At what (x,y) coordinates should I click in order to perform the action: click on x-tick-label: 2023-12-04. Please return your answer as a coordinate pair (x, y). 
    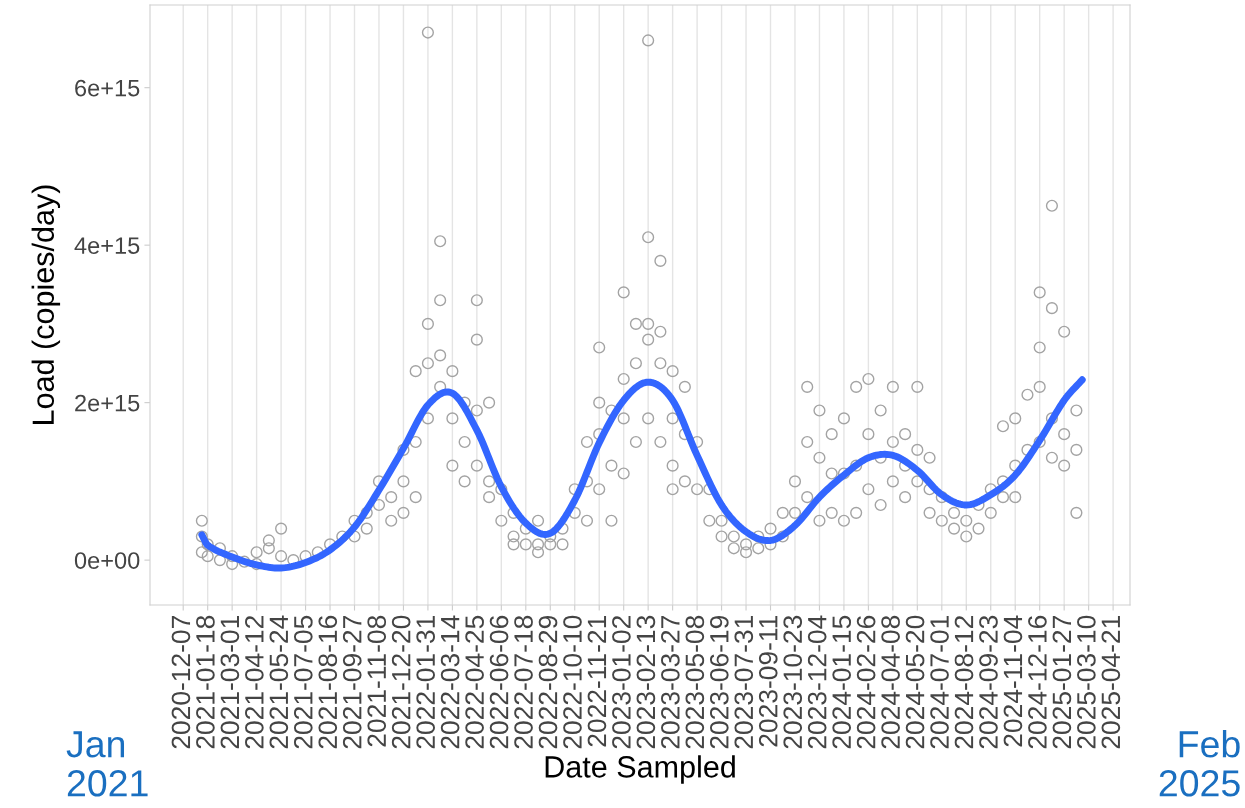
    Looking at the image, I should click on (817, 682).